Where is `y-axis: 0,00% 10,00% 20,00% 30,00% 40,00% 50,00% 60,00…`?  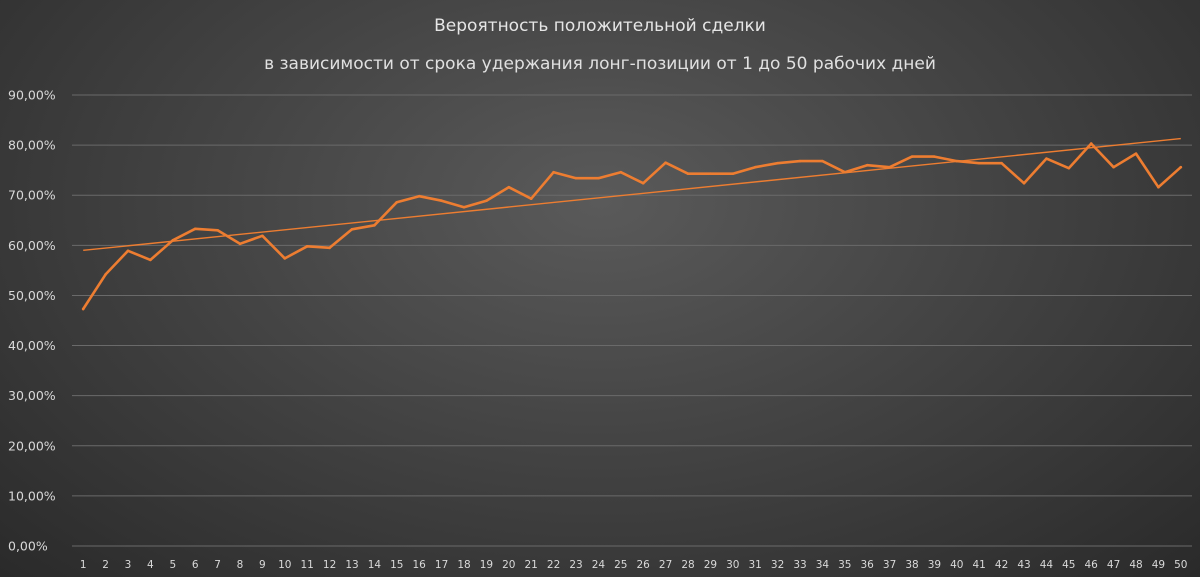 y-axis: 0,00% 10,00% 20,00% 30,00% 40,00% 50,00% 60,00… is located at coordinates (32, 321).